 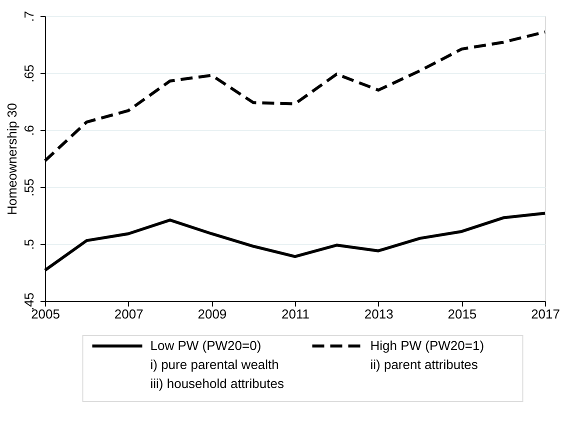 I want to click on y-tick-label: .7, so click(x=29, y=16).